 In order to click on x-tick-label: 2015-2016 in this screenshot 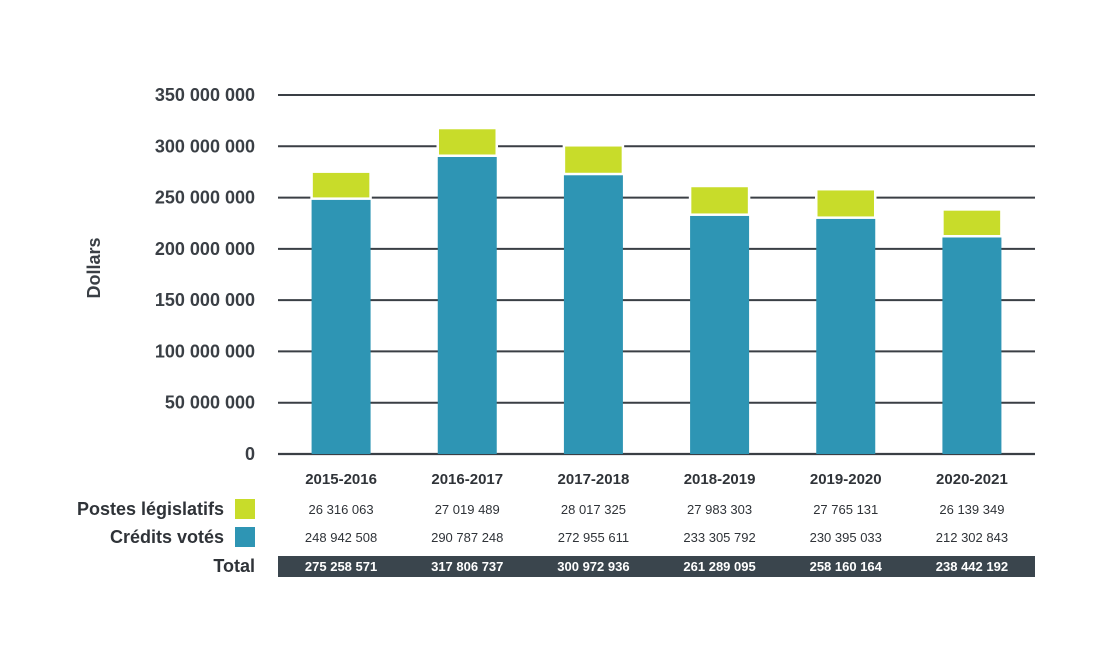, I will do `click(341, 479)`.